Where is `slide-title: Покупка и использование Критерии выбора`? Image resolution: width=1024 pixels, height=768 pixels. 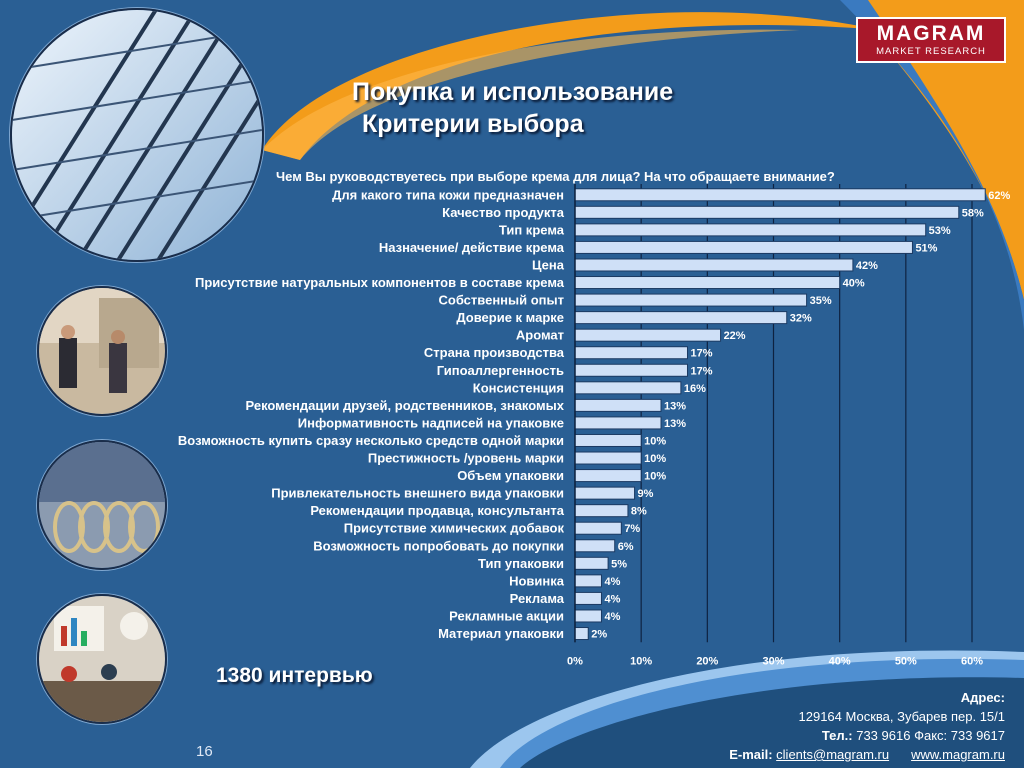
slide-title: Покупка и использование Критерии выбора is located at coordinates (512, 108).